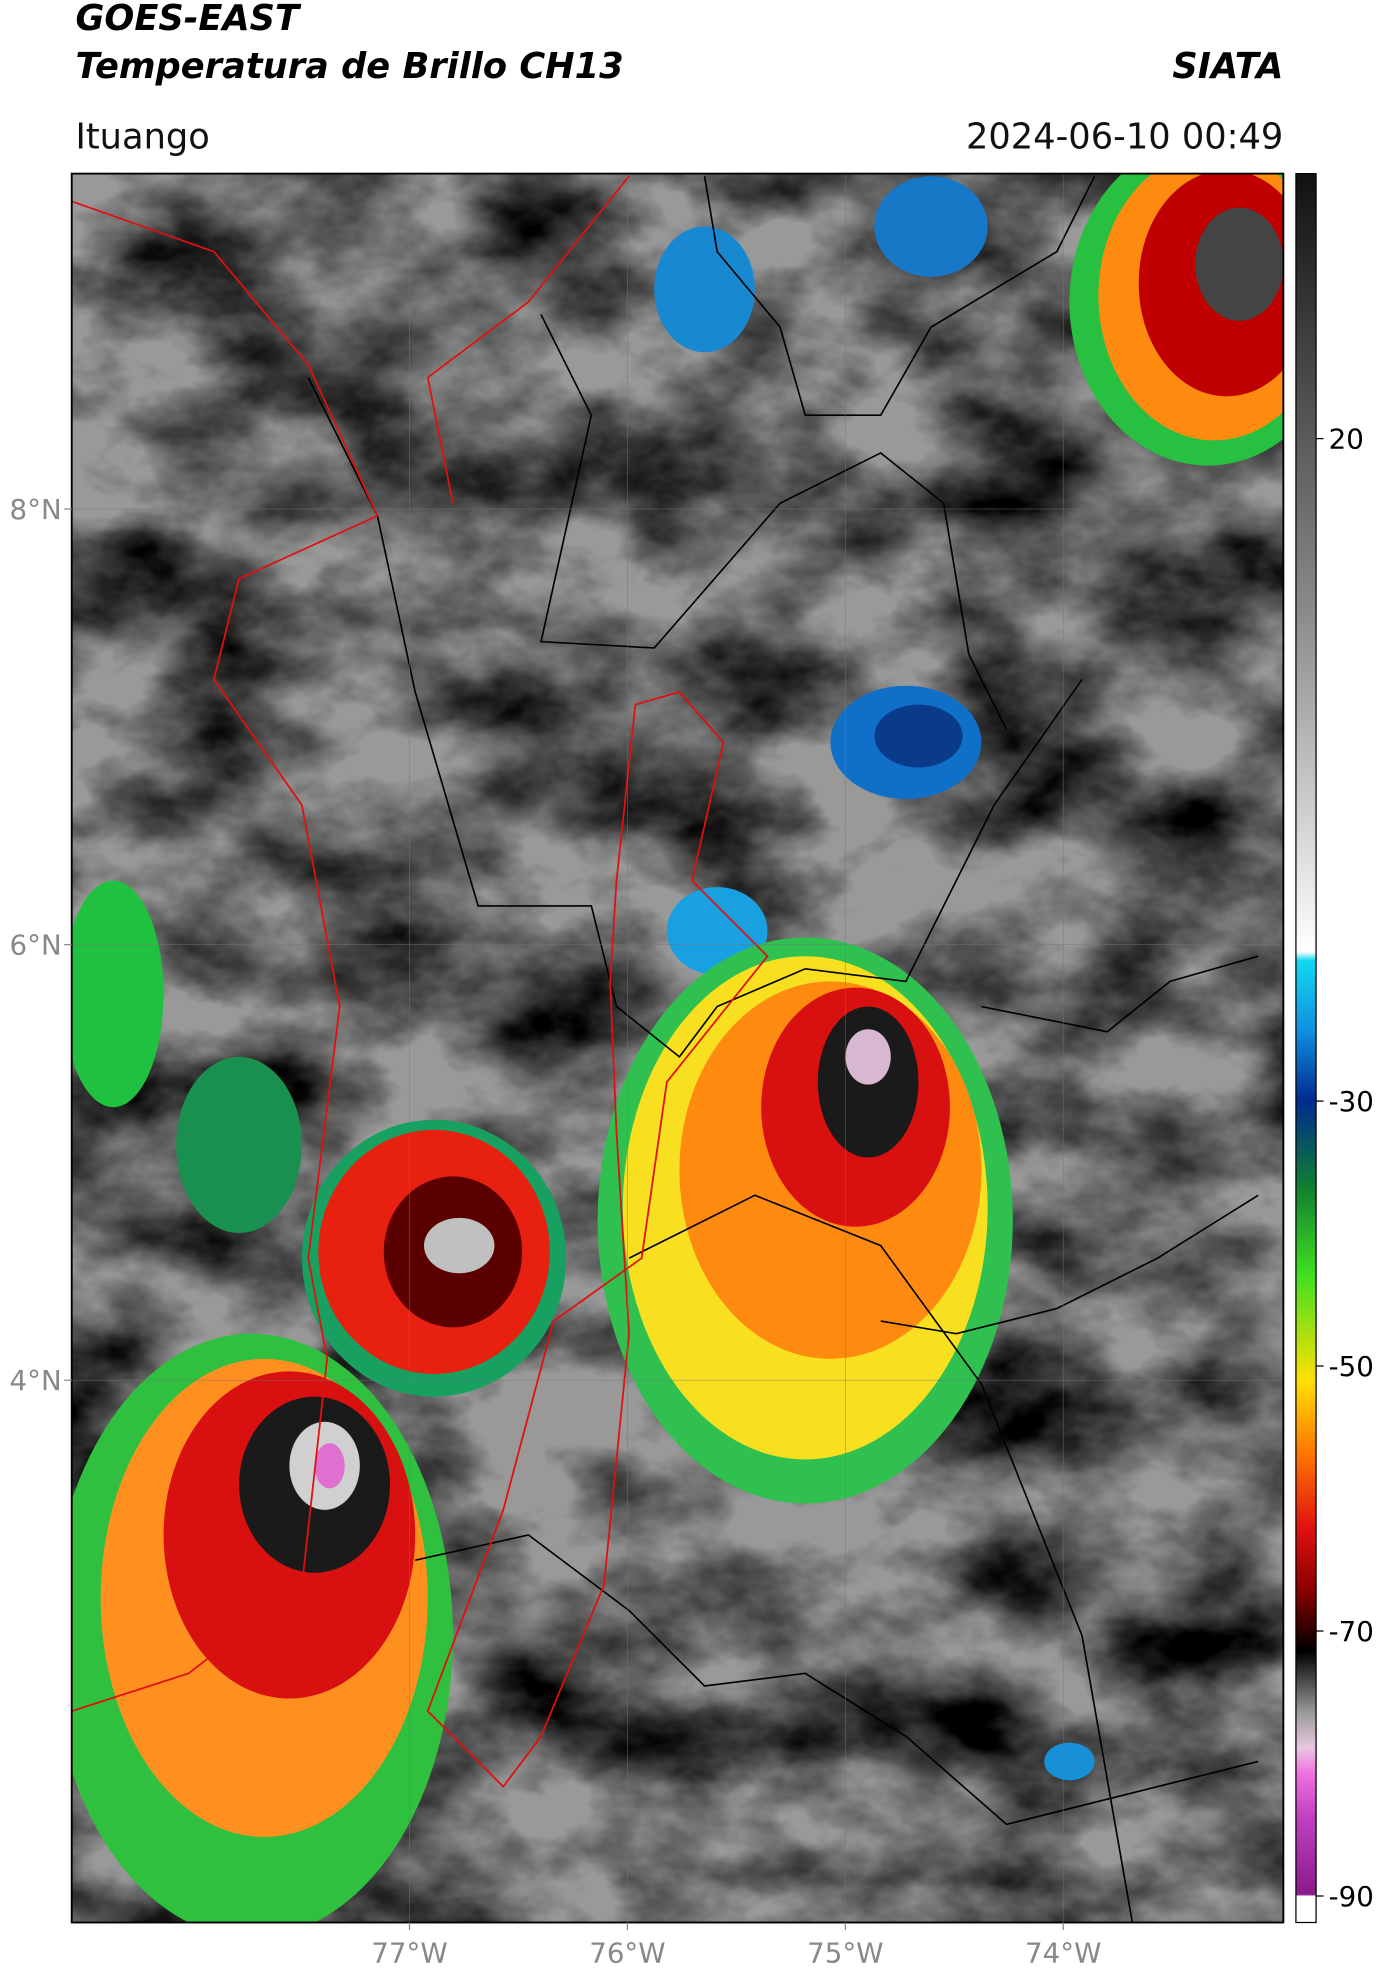 The width and height of the screenshot is (1384, 1981). What do you see at coordinates (188, 19) in the screenshot?
I see `title: GOES-EAST` at bounding box center [188, 19].